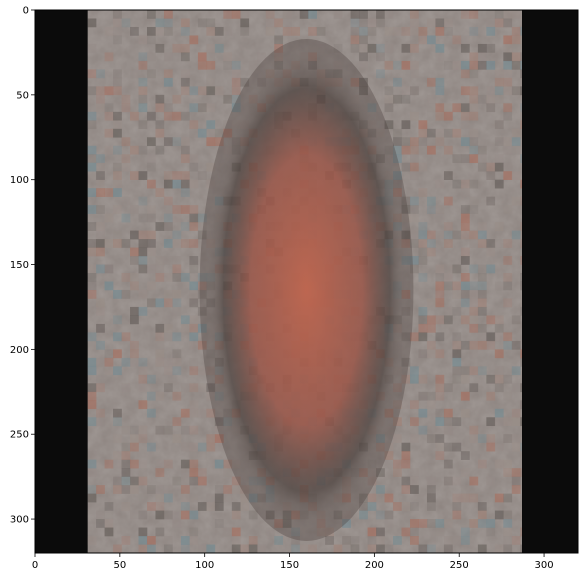  Describe the element at coordinates (19, 520) in the screenshot. I see `y-tick-label: 300` at that location.